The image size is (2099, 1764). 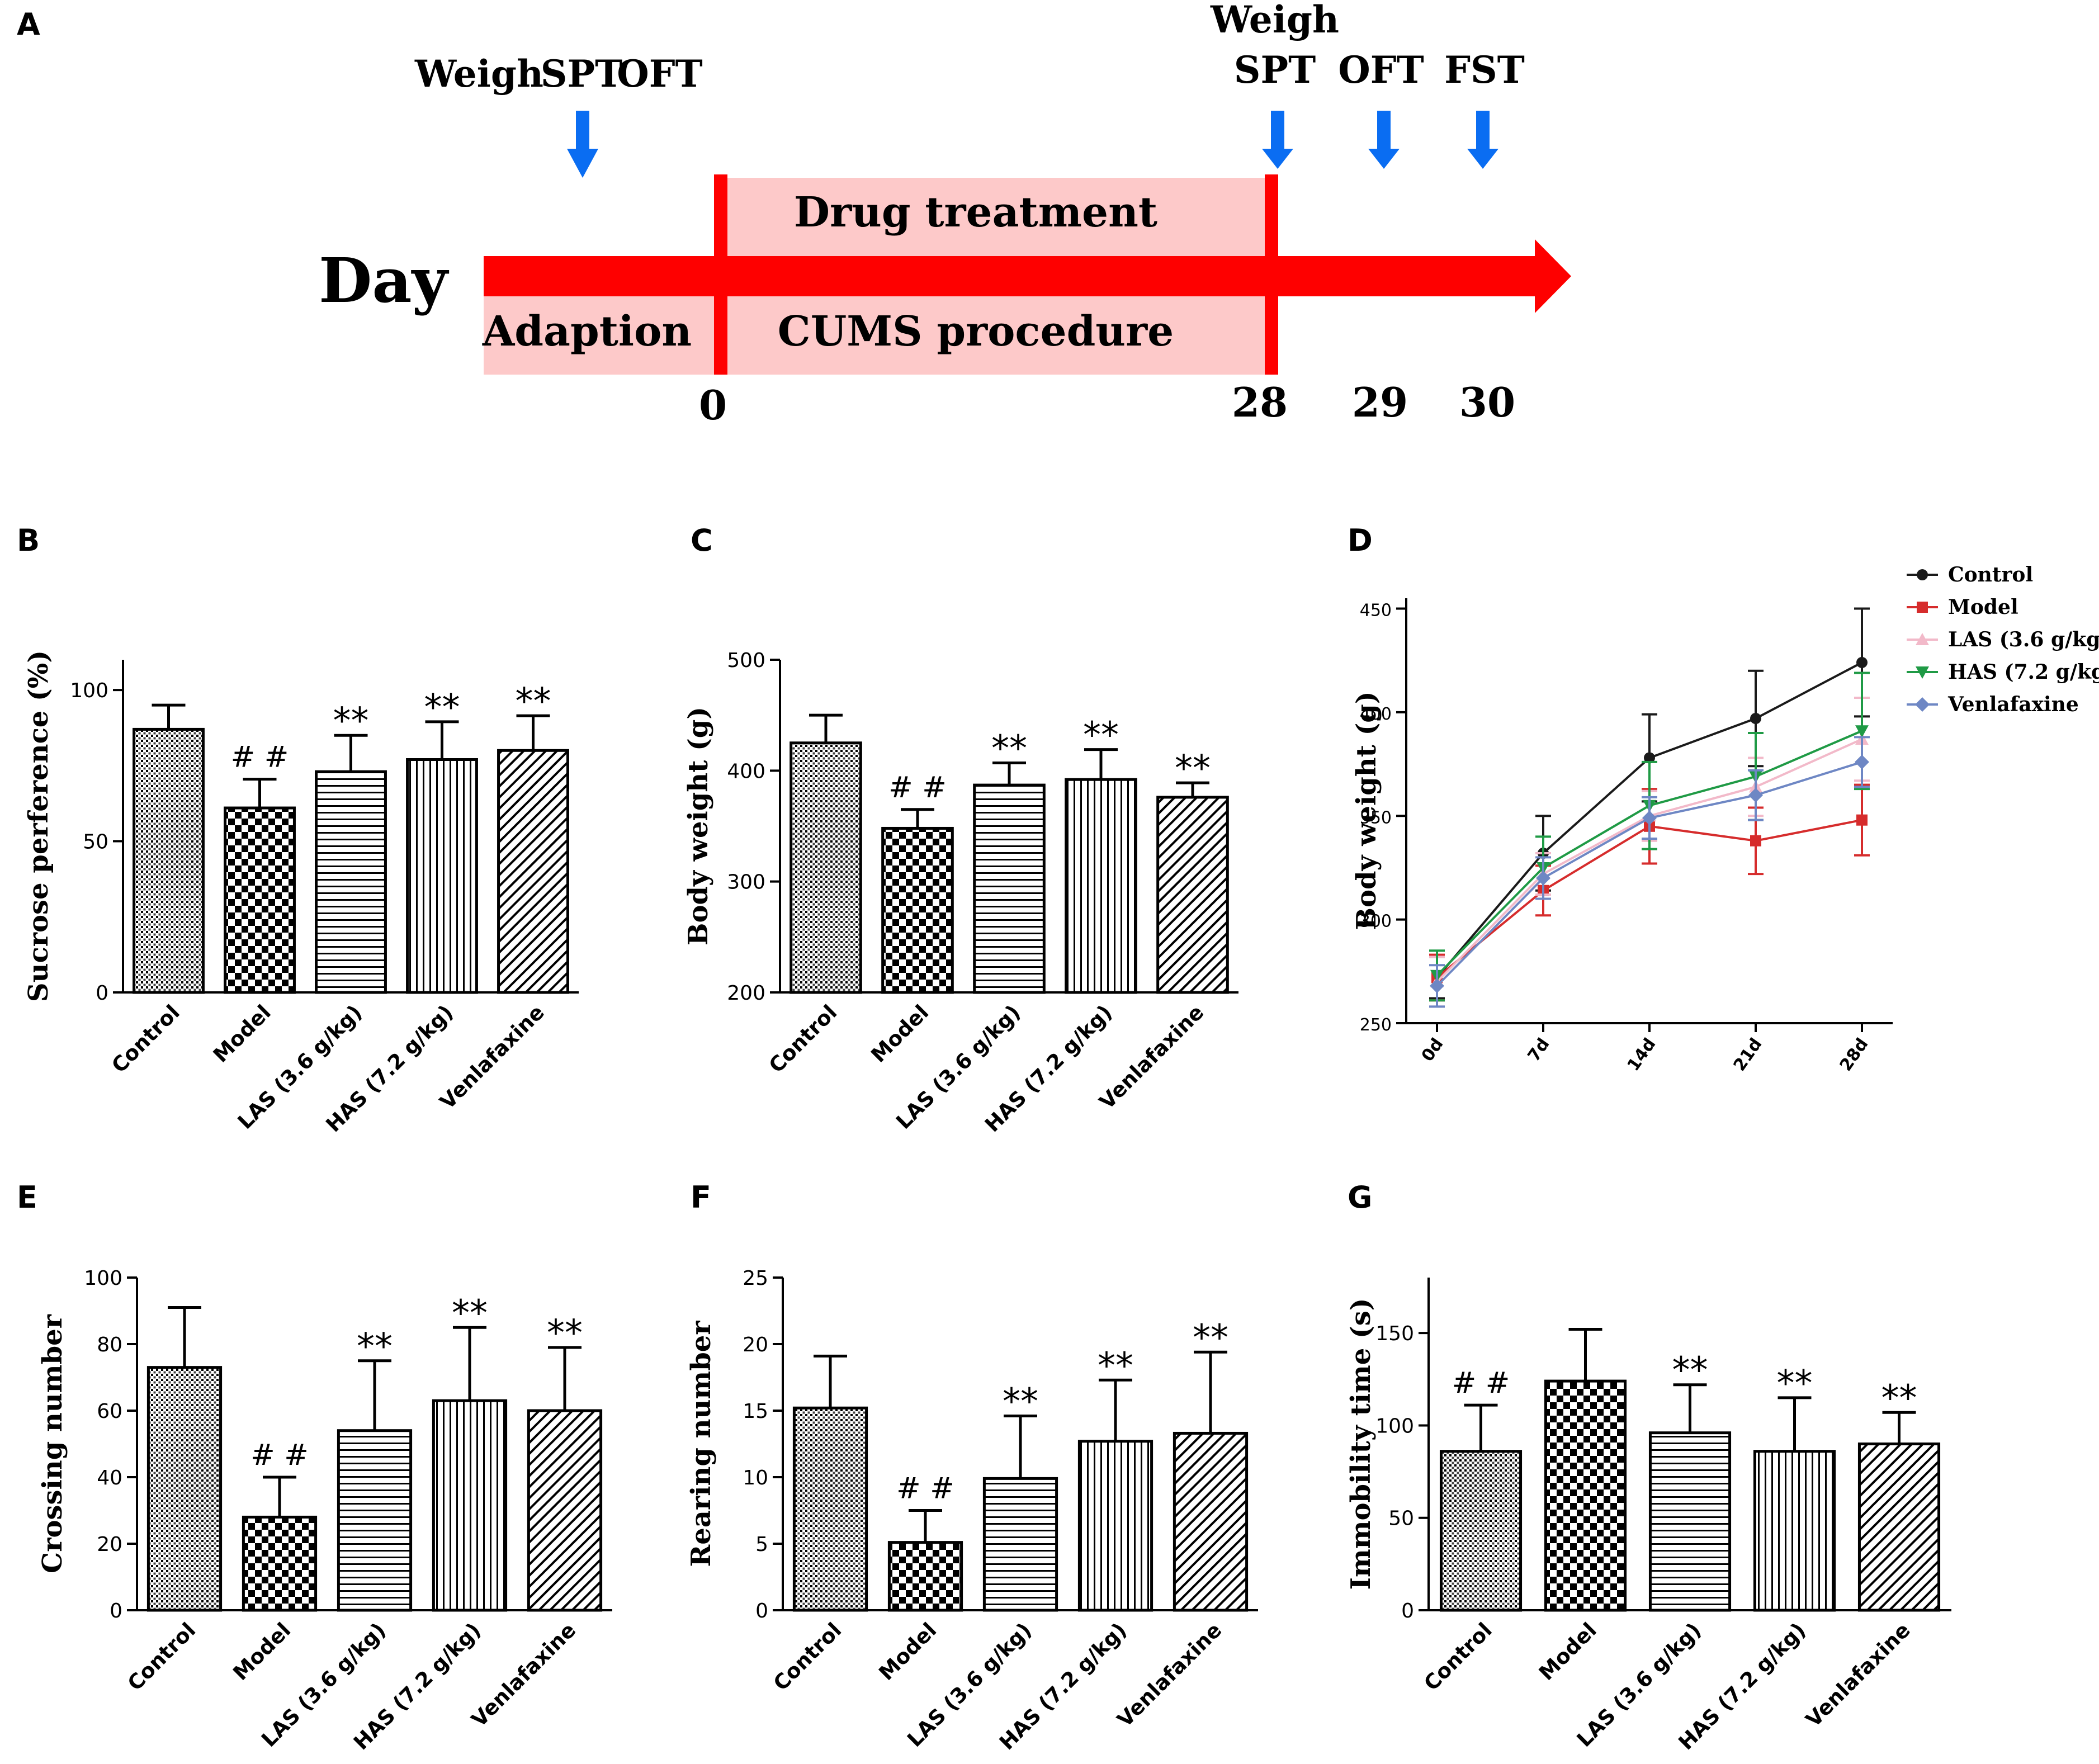 I want to click on legend-label: LAS (3.6 g/kg), so click(x=2023, y=639).